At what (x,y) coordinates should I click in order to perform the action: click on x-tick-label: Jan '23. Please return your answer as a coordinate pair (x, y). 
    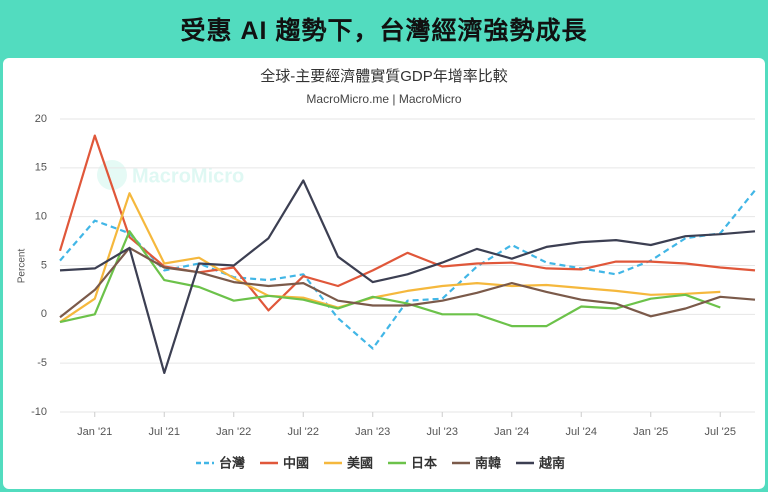
    Looking at the image, I should click on (372, 432).